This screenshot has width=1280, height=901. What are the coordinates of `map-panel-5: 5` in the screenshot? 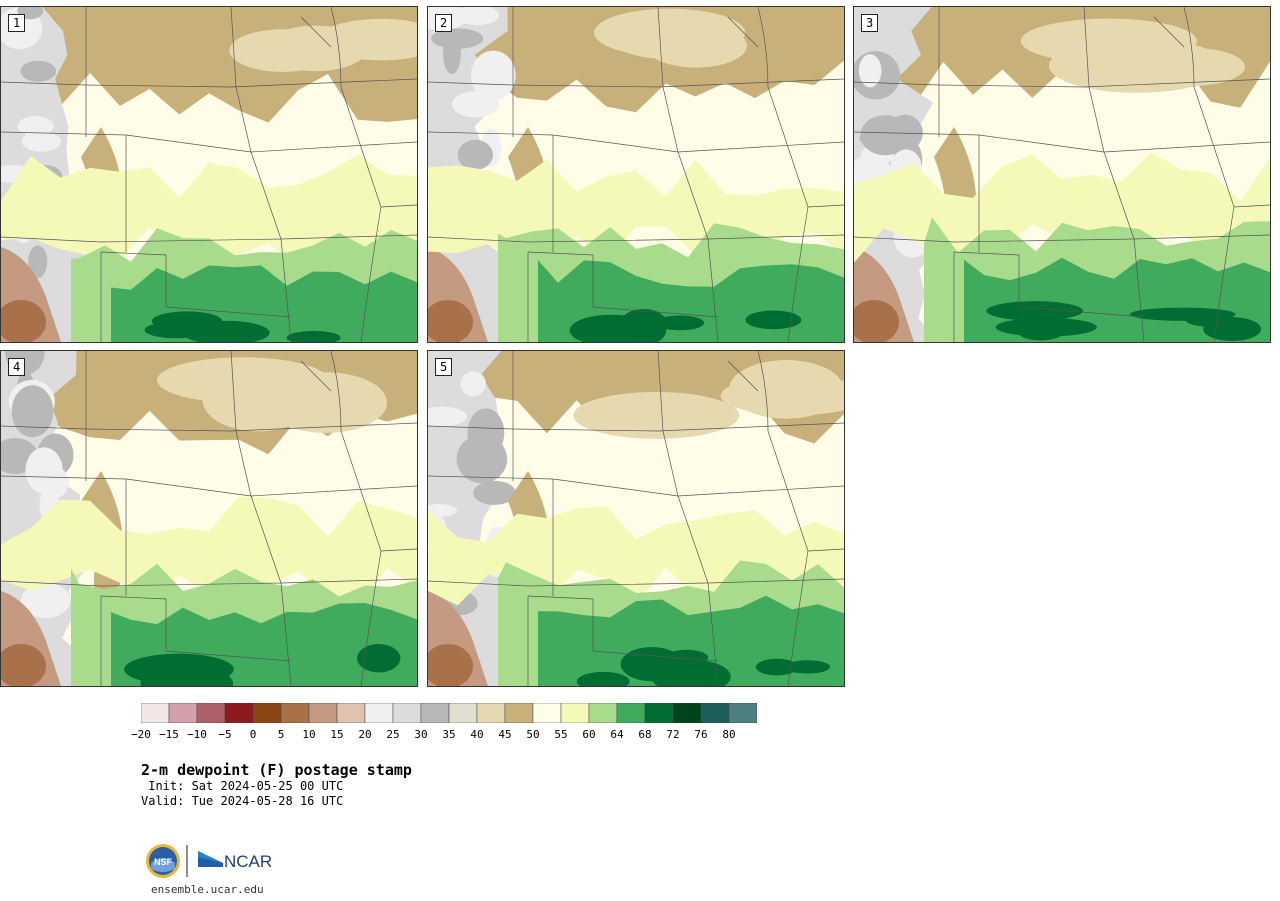 It's located at (636, 518).